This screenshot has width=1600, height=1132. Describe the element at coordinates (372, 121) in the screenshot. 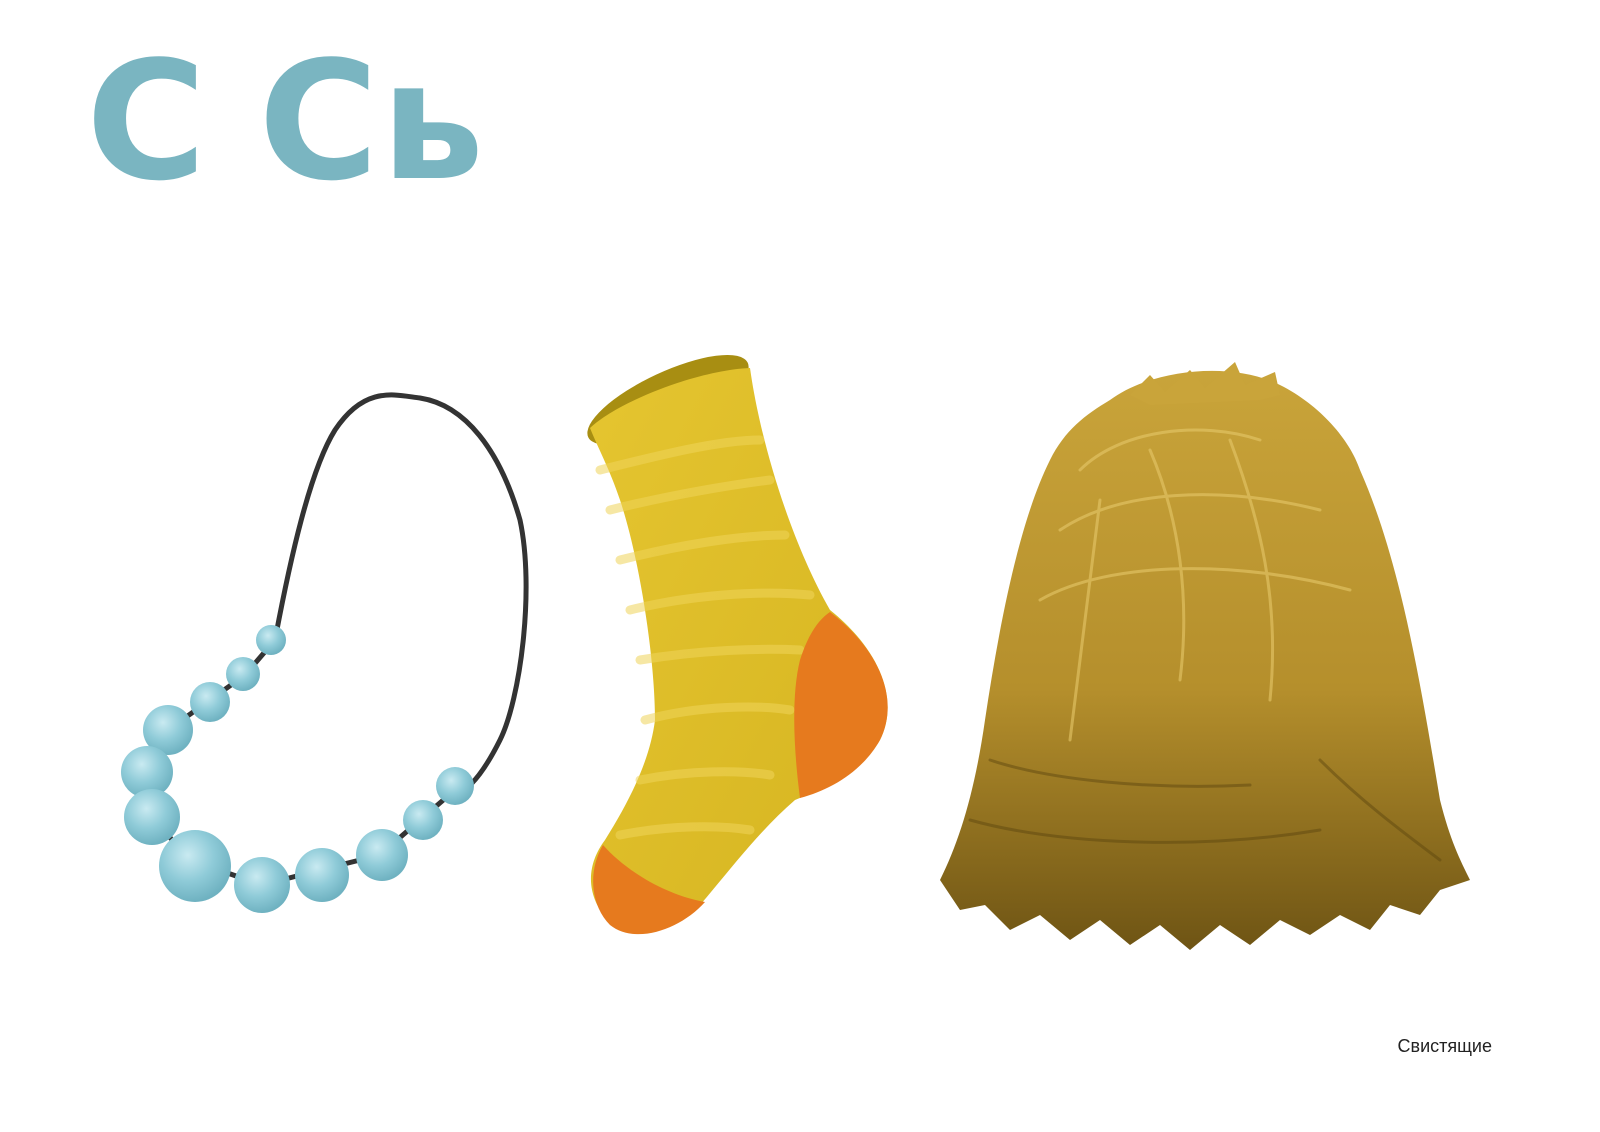

I see `letter-soft: Сь` at that location.